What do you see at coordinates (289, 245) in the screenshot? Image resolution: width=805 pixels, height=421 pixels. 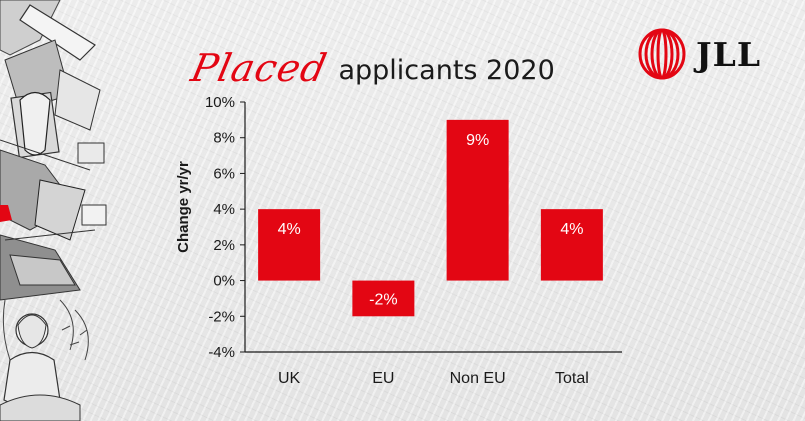 I see `bar-uk` at bounding box center [289, 245].